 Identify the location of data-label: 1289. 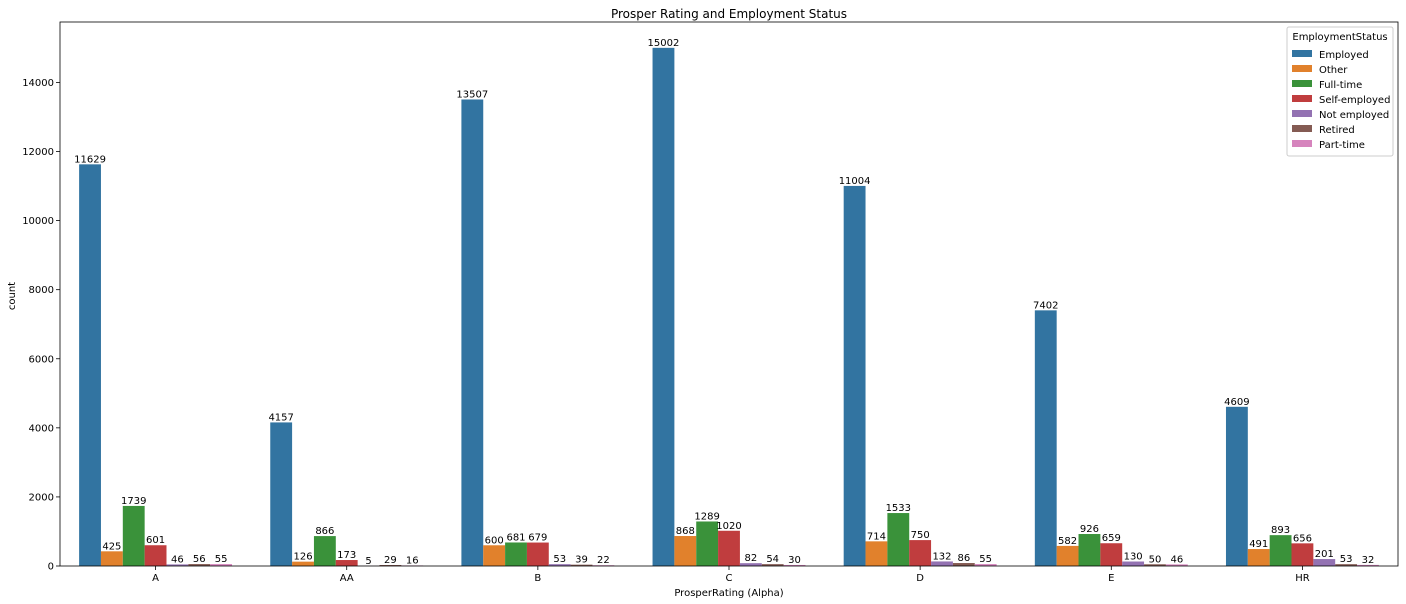
(706, 516).